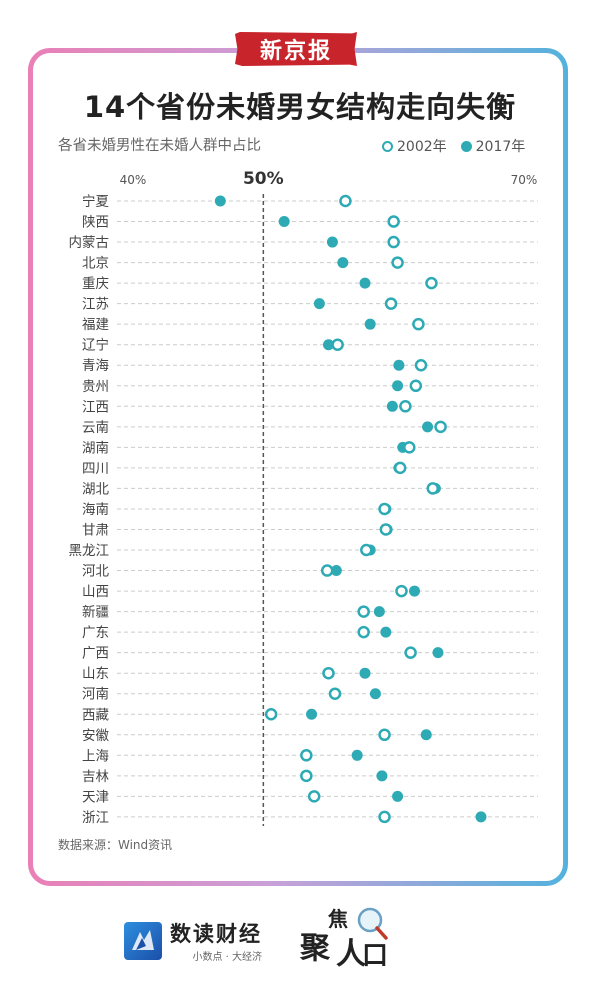  Describe the element at coordinates (95, 469) in the screenshot. I see `row-label: 四川` at that location.